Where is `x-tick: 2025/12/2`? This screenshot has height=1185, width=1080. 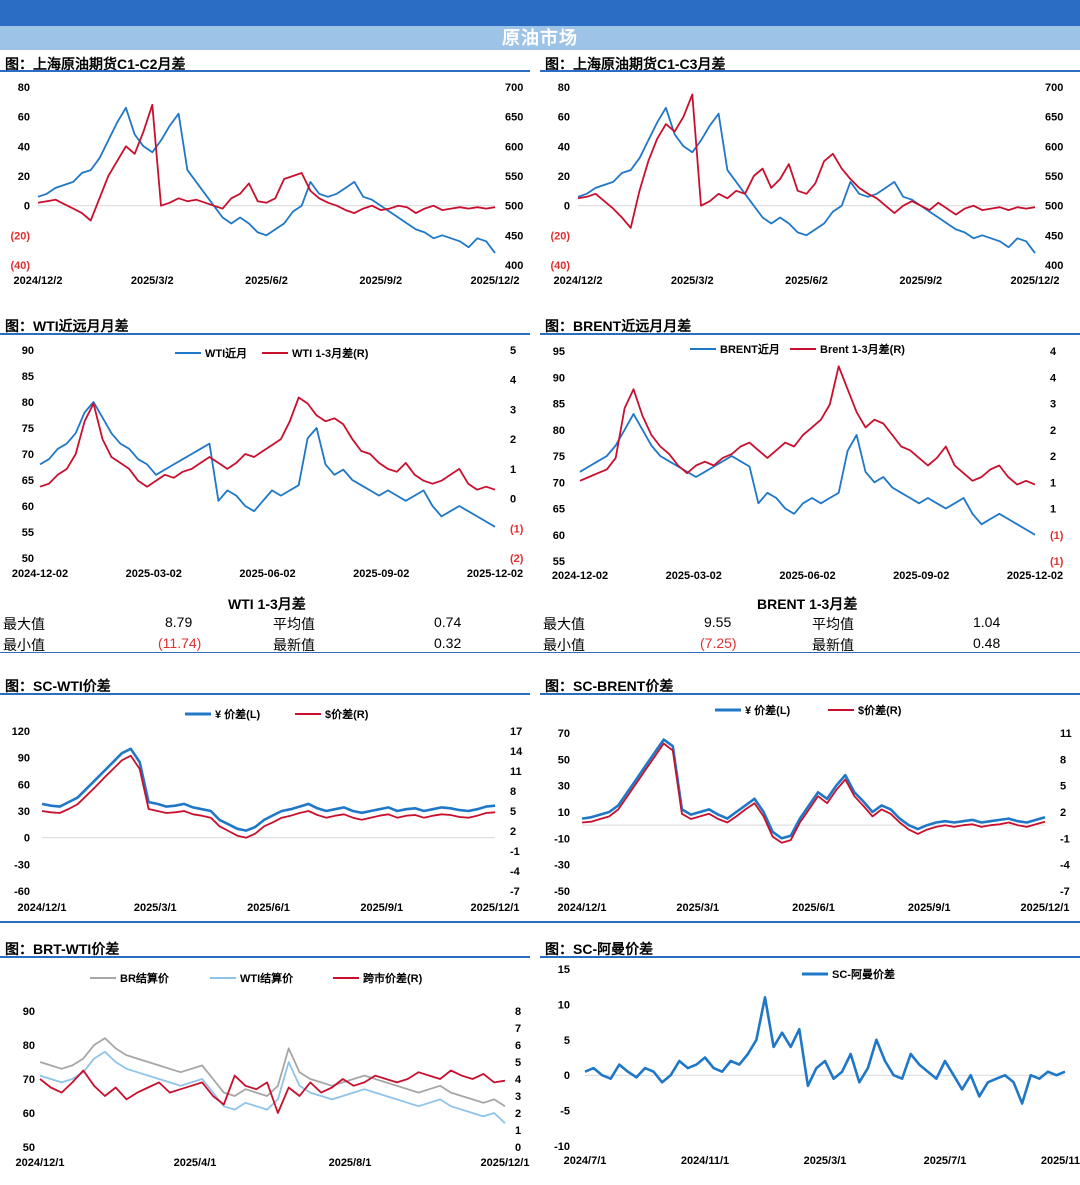 x-tick: 2025/12/2 is located at coordinates (495, 281).